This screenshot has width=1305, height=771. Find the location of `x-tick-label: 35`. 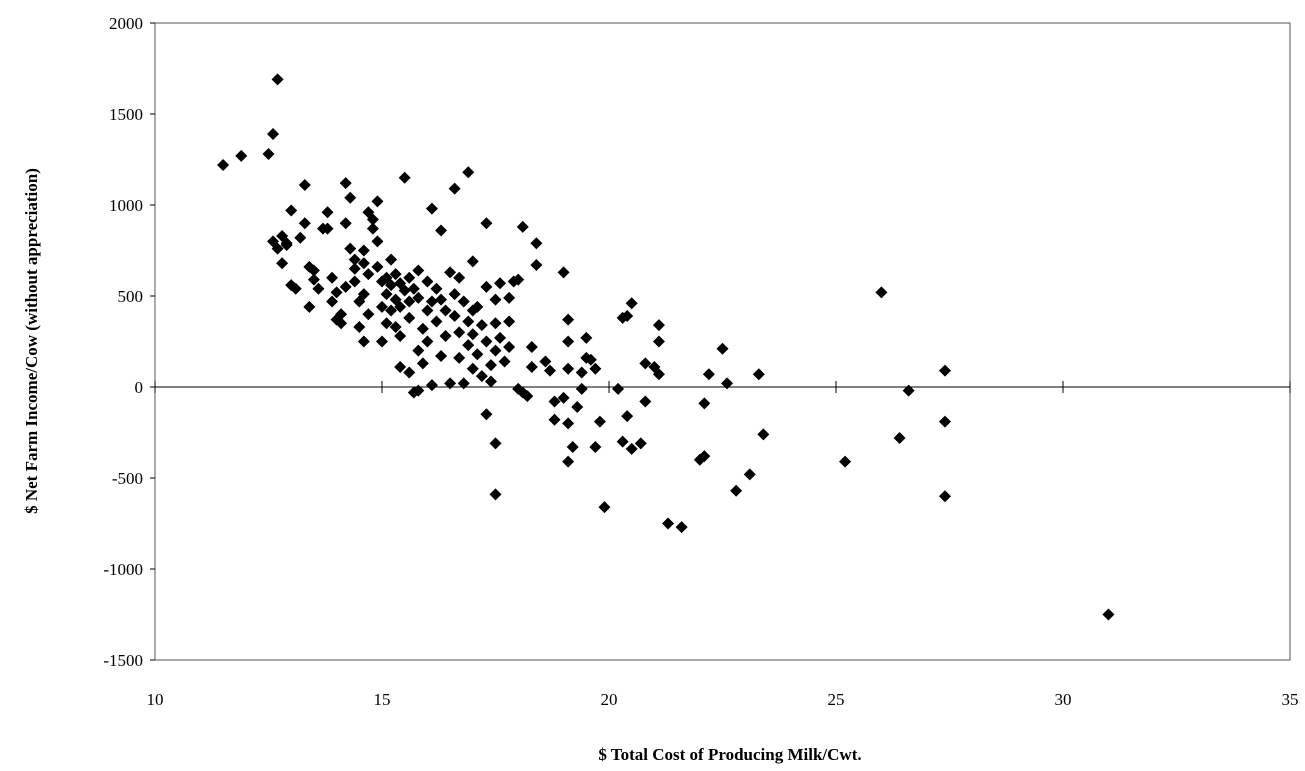

x-tick-label: 35 is located at coordinates (1290, 699).